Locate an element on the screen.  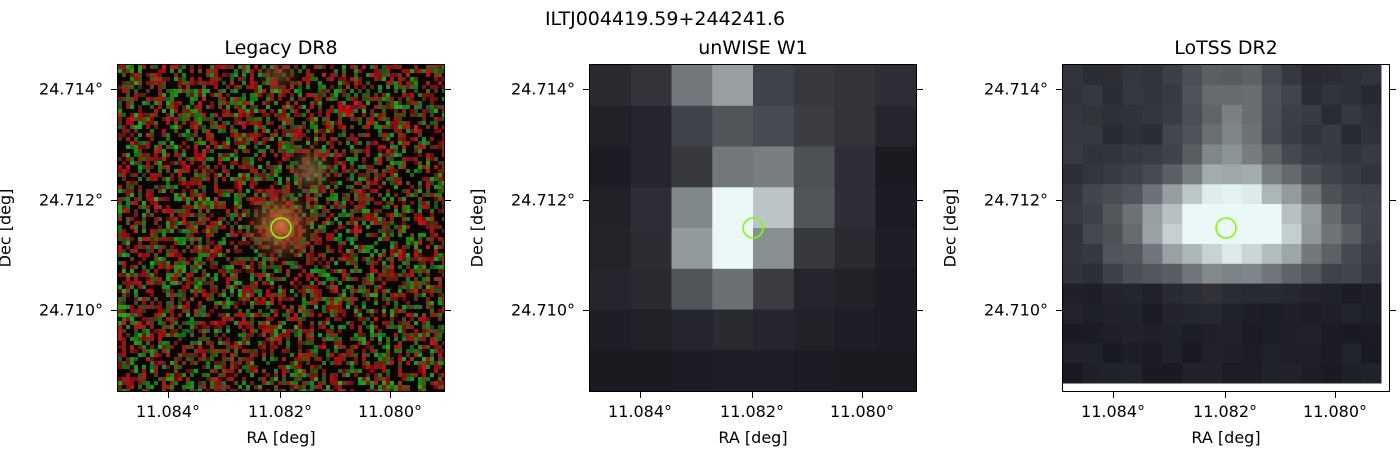
source-glow is located at coordinates (281, 225).